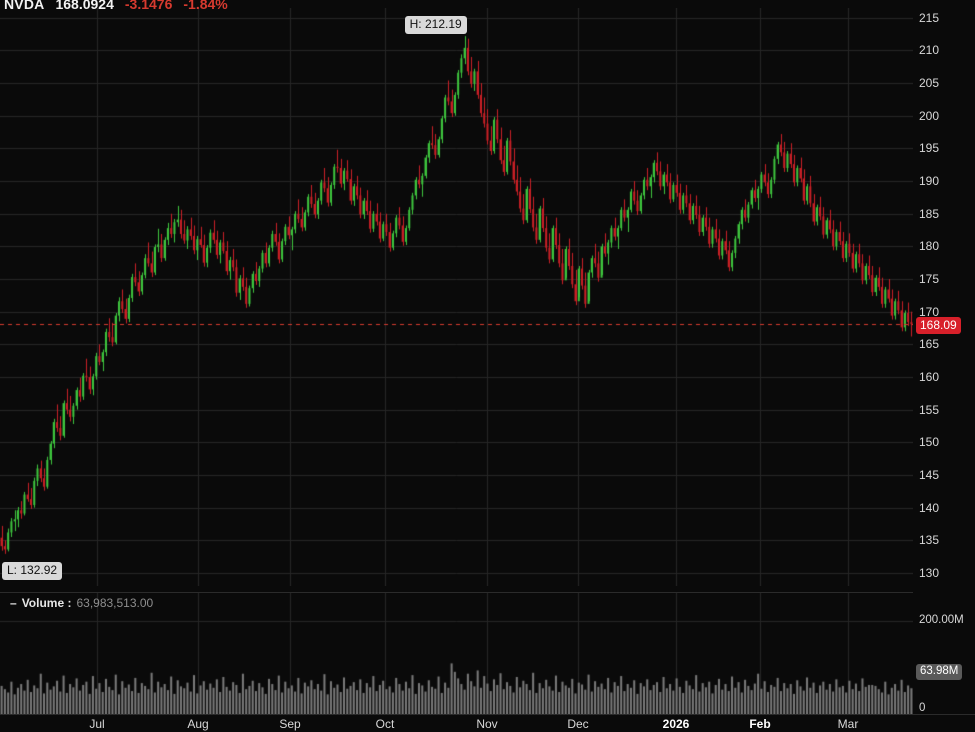 Image resolution: width=975 pixels, height=732 pixels. What do you see at coordinates (929, 572) in the screenshot?
I see `price-axis-tick: 130` at bounding box center [929, 572].